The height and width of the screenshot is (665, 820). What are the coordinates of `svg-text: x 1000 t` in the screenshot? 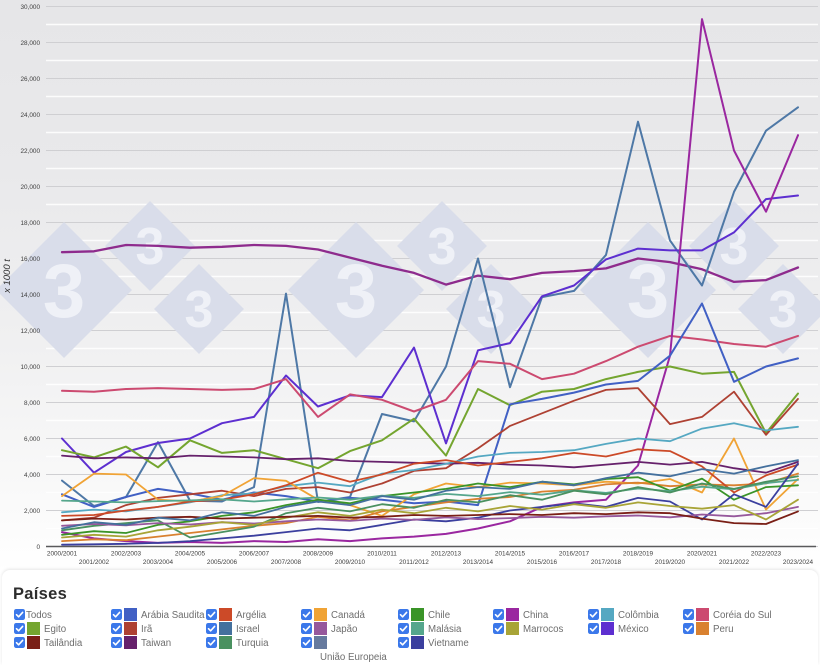 It's located at (7, 276).